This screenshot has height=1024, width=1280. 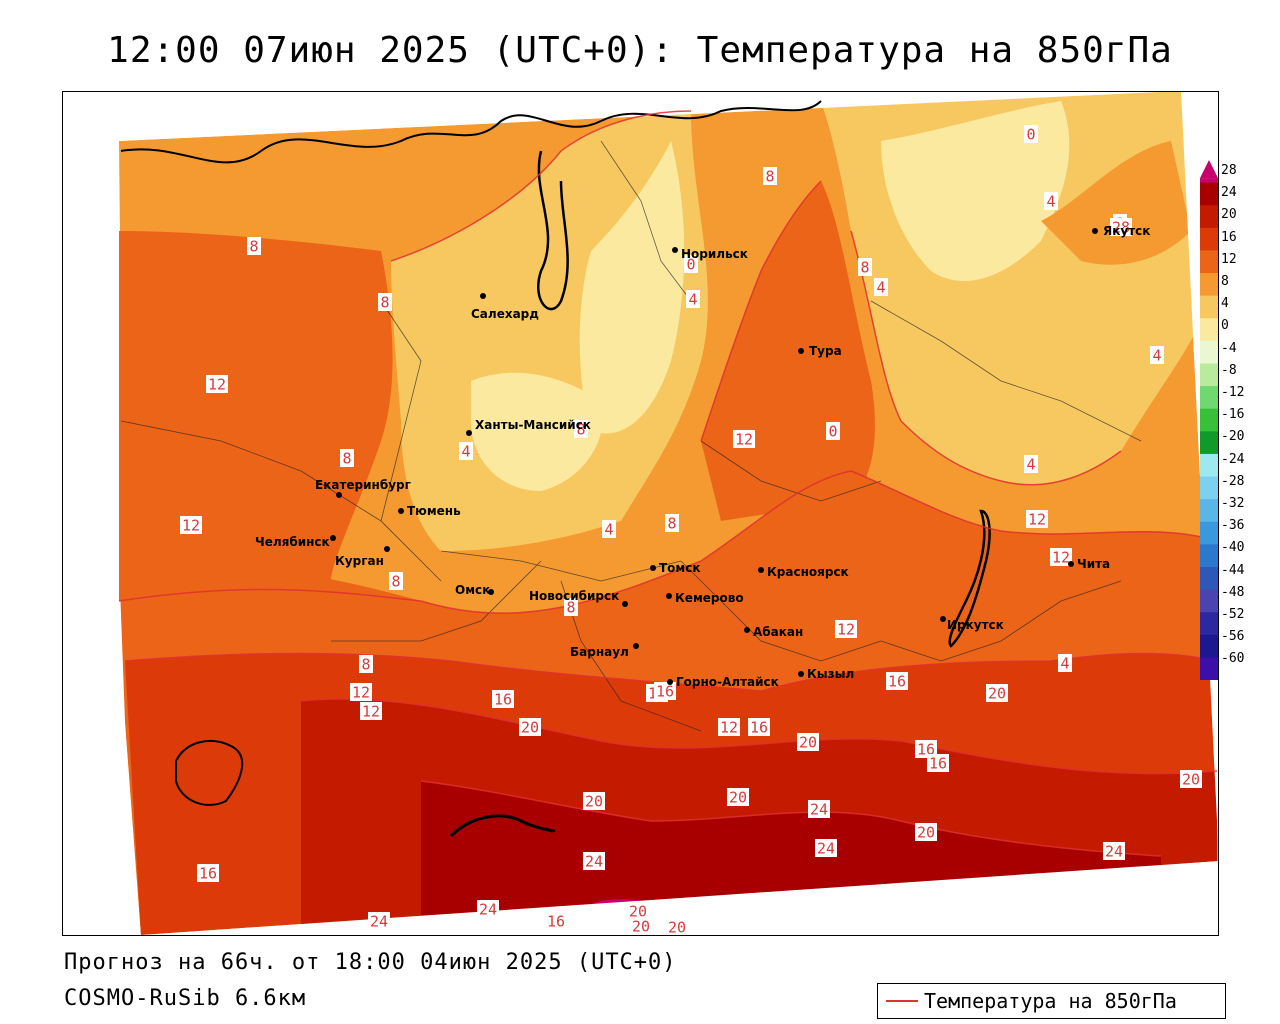 I want to click on city-label: Новосибирск, so click(x=574, y=596).